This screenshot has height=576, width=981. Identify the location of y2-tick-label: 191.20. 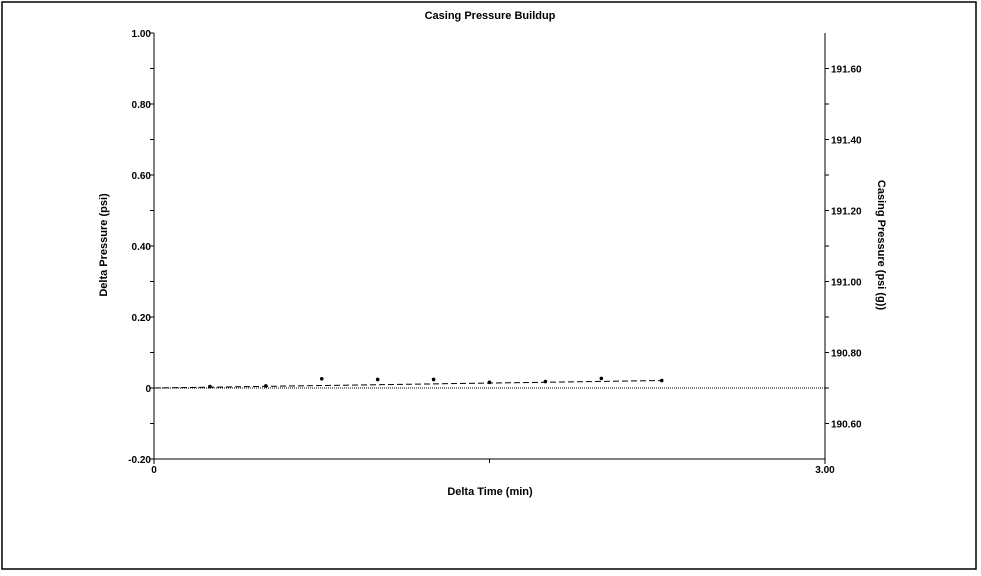
(846, 212).